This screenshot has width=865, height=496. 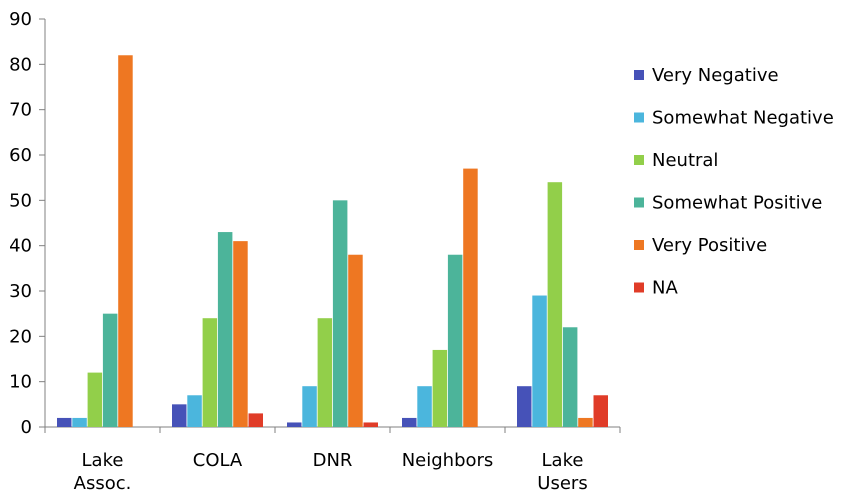 What do you see at coordinates (20, 19) in the screenshot?
I see `y-tick-label: 90` at bounding box center [20, 19].